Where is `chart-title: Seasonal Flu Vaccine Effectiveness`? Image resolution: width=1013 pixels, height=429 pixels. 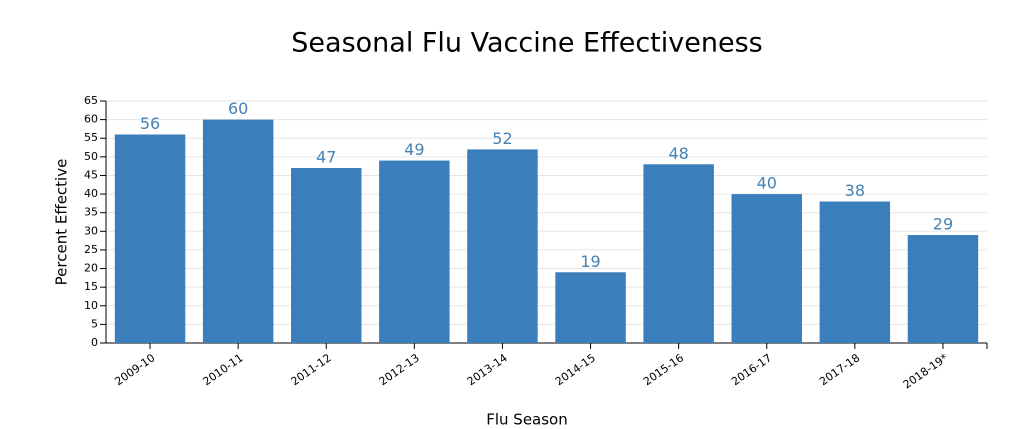
chart-title: Seasonal Flu Vaccine Effectiveness is located at coordinates (526, 43).